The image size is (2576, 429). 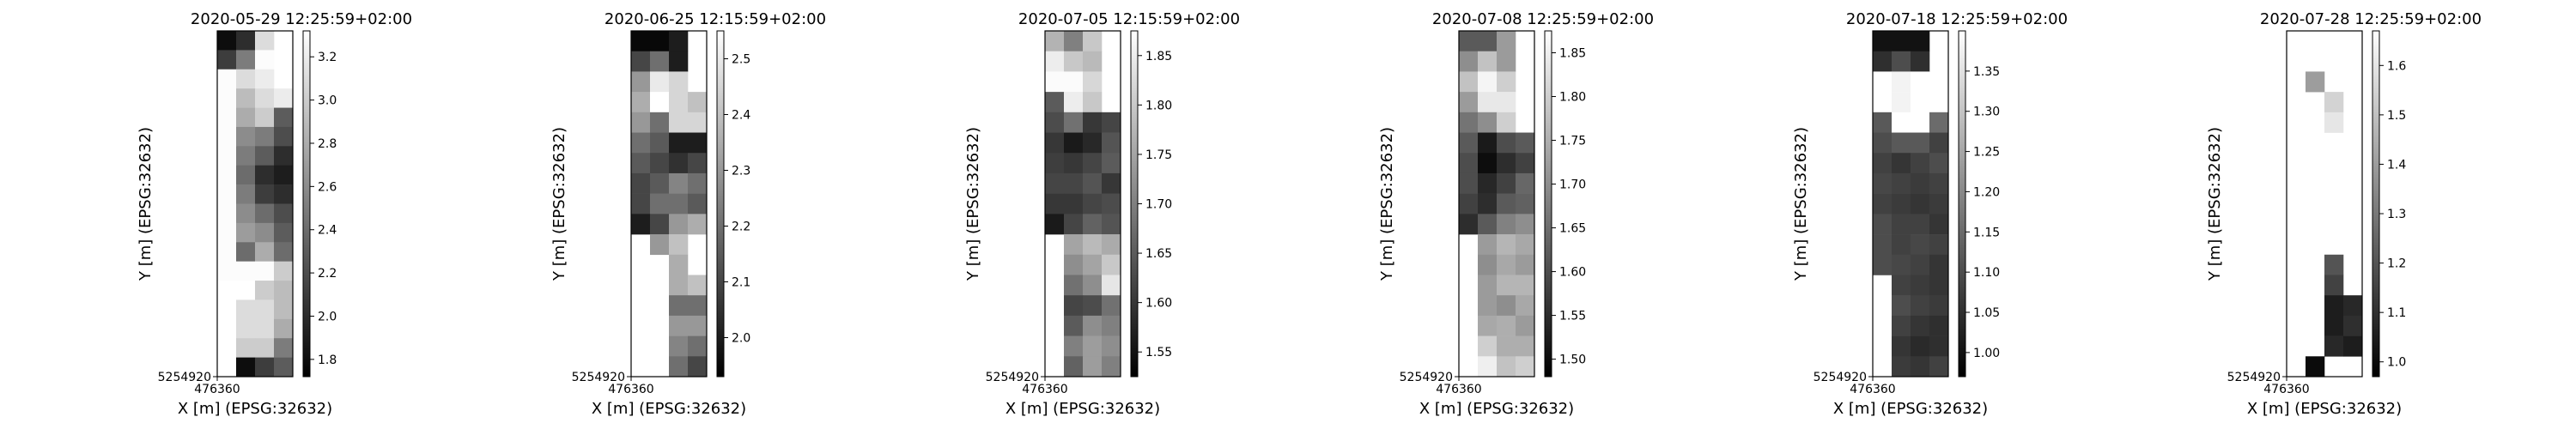 What do you see at coordinates (327, 57) in the screenshot?
I see `colorbar-tick-label: 3.2` at bounding box center [327, 57].